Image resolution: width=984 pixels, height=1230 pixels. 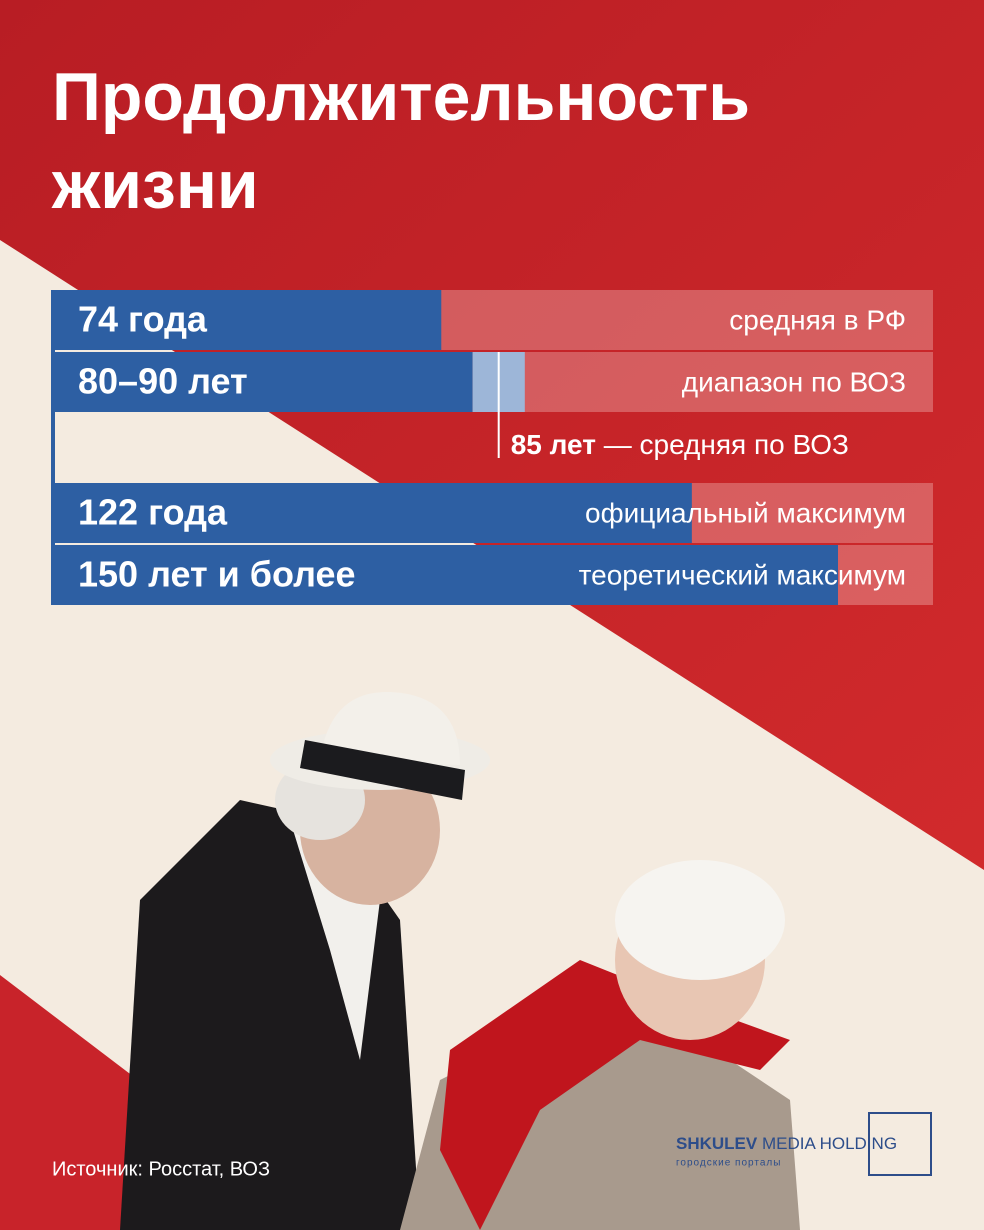 What do you see at coordinates (794, 381) in the screenshot?
I see `category-label: диапазон по ВОЗ` at bounding box center [794, 381].